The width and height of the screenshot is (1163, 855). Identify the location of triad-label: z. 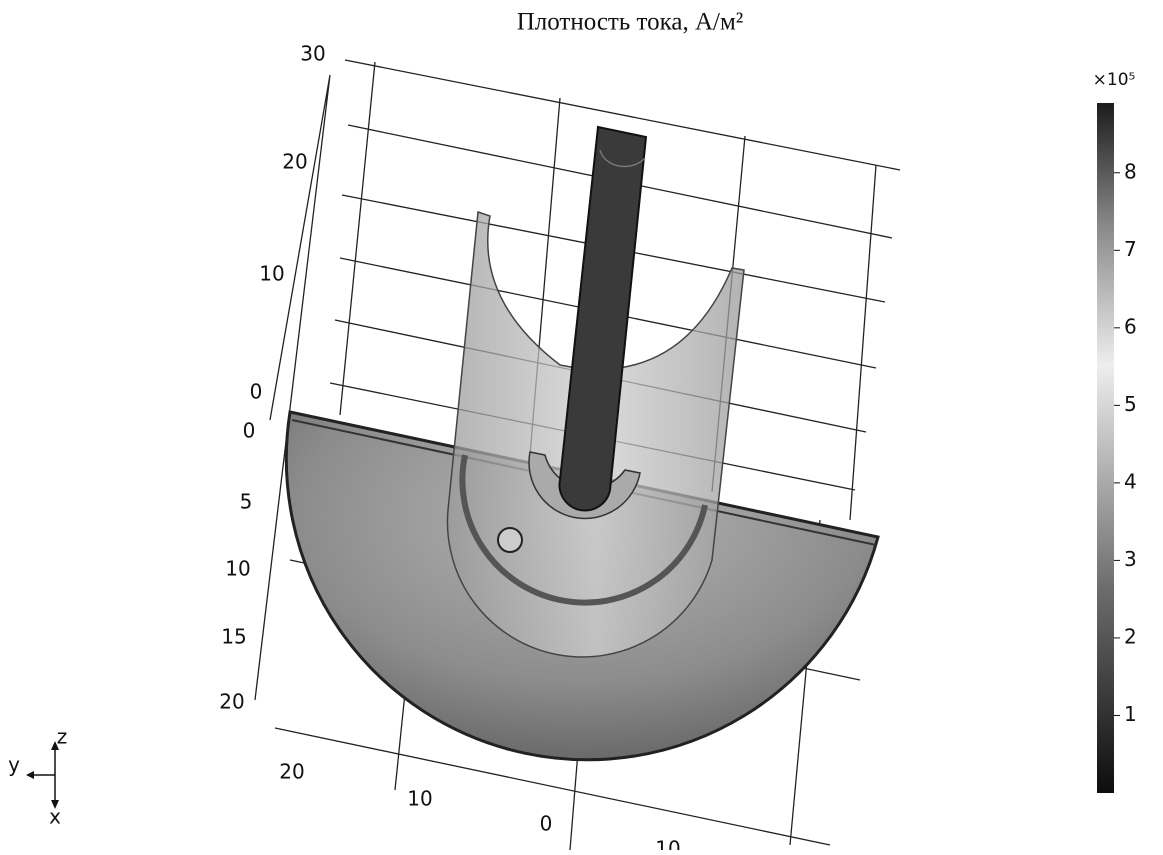
(62, 737).